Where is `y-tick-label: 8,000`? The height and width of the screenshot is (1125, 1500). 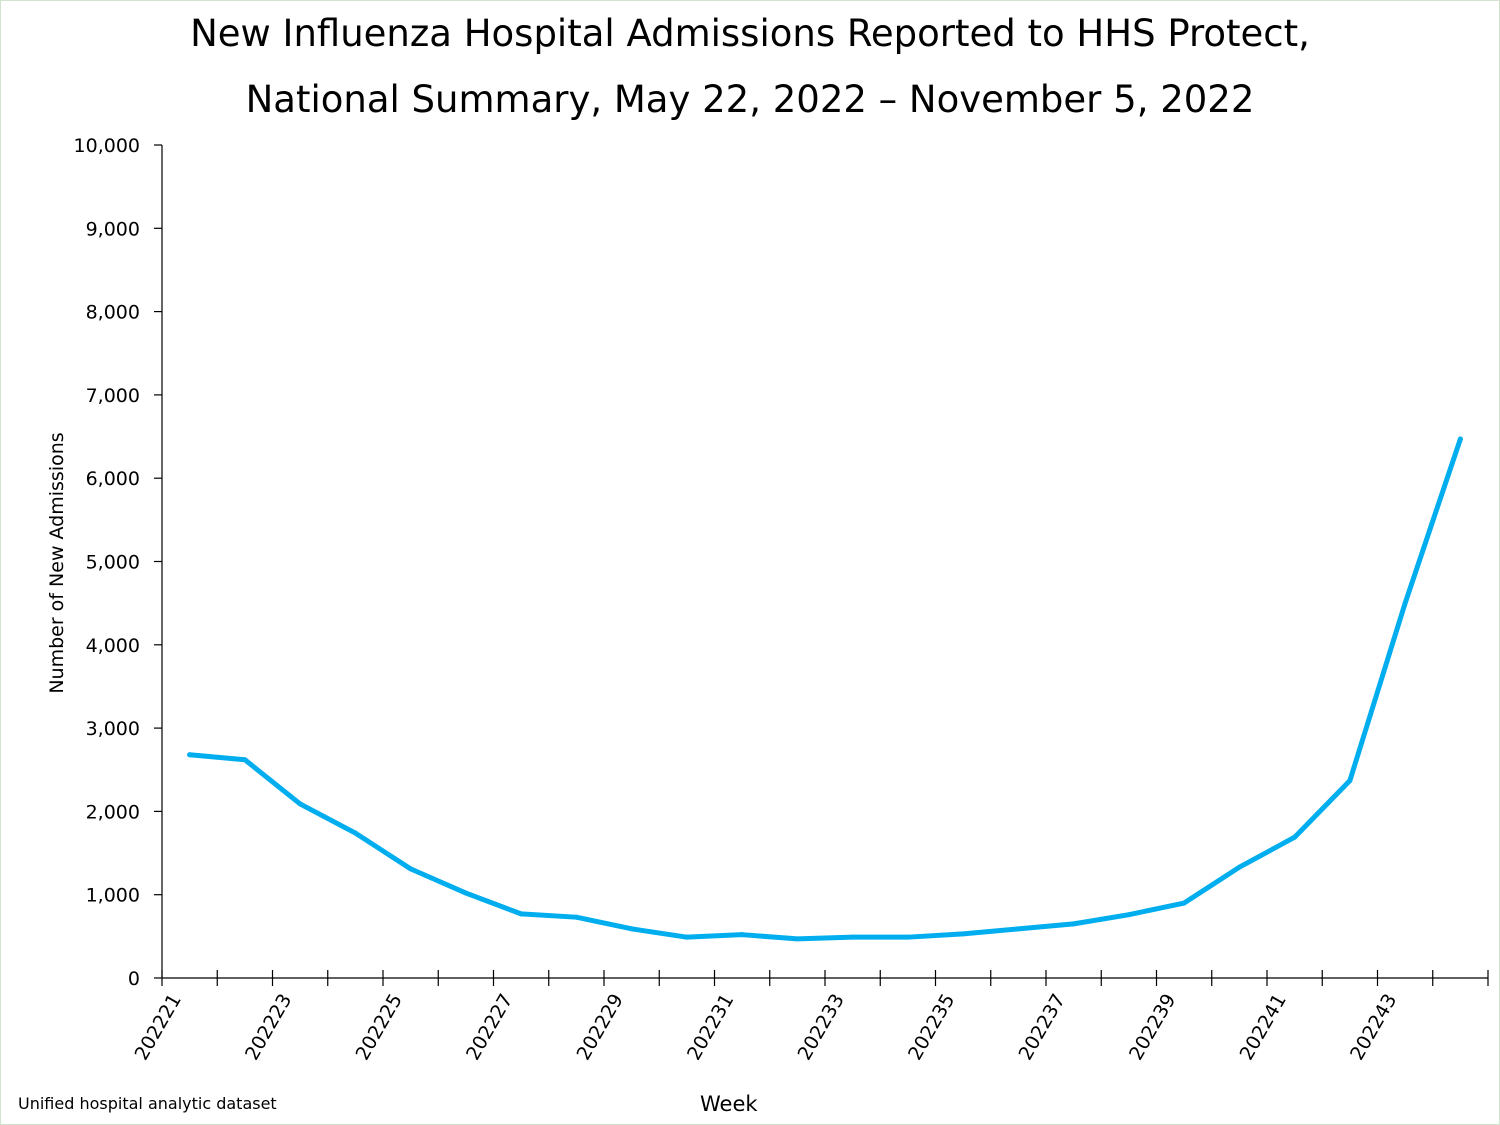
y-tick-label: 8,000 is located at coordinates (113, 313).